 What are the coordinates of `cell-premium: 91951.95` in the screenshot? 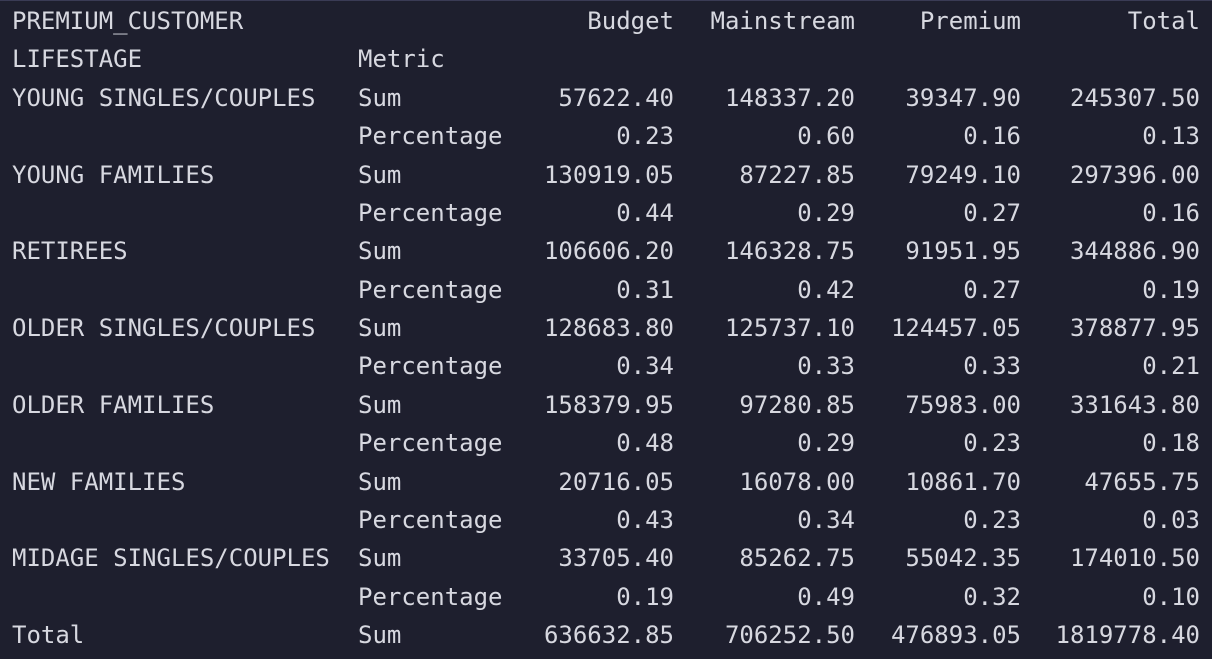 It's located at (963, 251).